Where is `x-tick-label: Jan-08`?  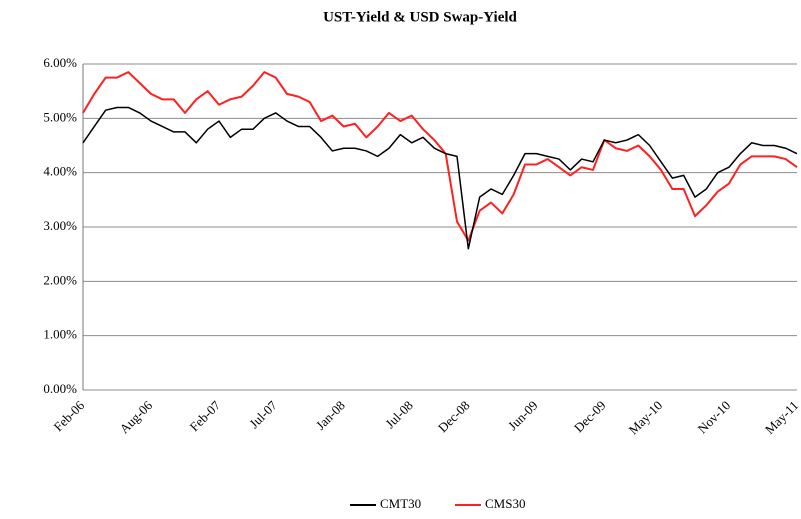 x-tick-label: Jan-08 is located at coordinates (330, 415).